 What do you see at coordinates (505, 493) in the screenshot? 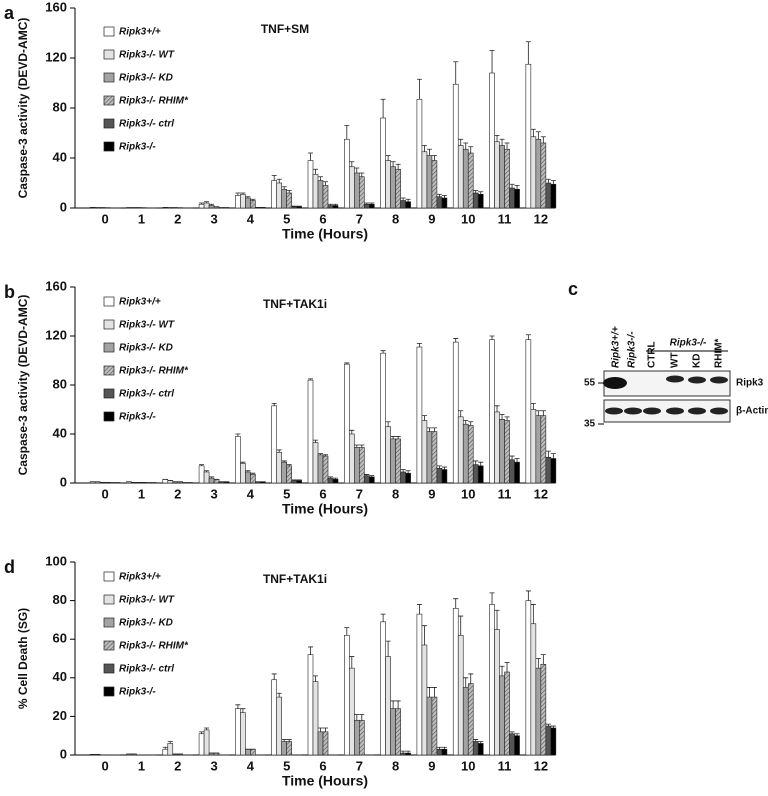
I see `x-tick-label: 11` at bounding box center [505, 493].